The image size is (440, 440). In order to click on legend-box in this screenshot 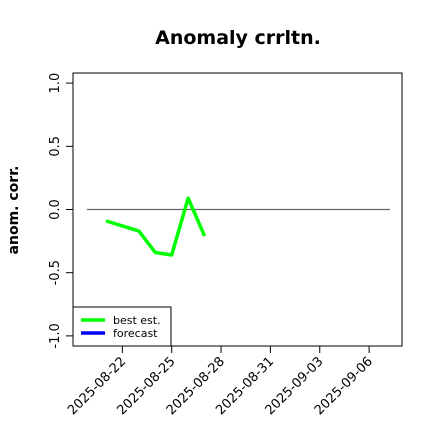, I will do `click(122, 326)`.